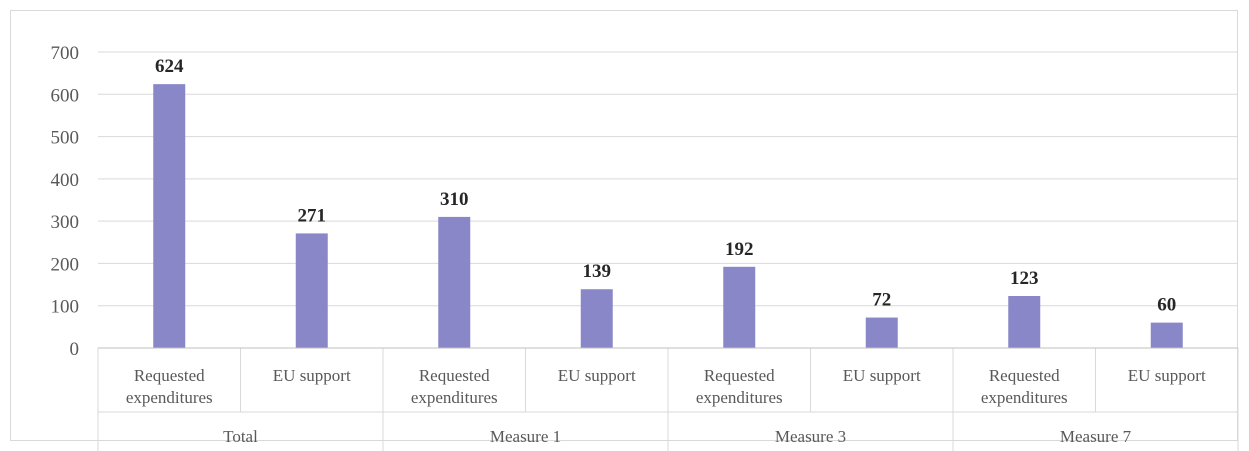  What do you see at coordinates (454, 199) in the screenshot?
I see `data-label: 310` at bounding box center [454, 199].